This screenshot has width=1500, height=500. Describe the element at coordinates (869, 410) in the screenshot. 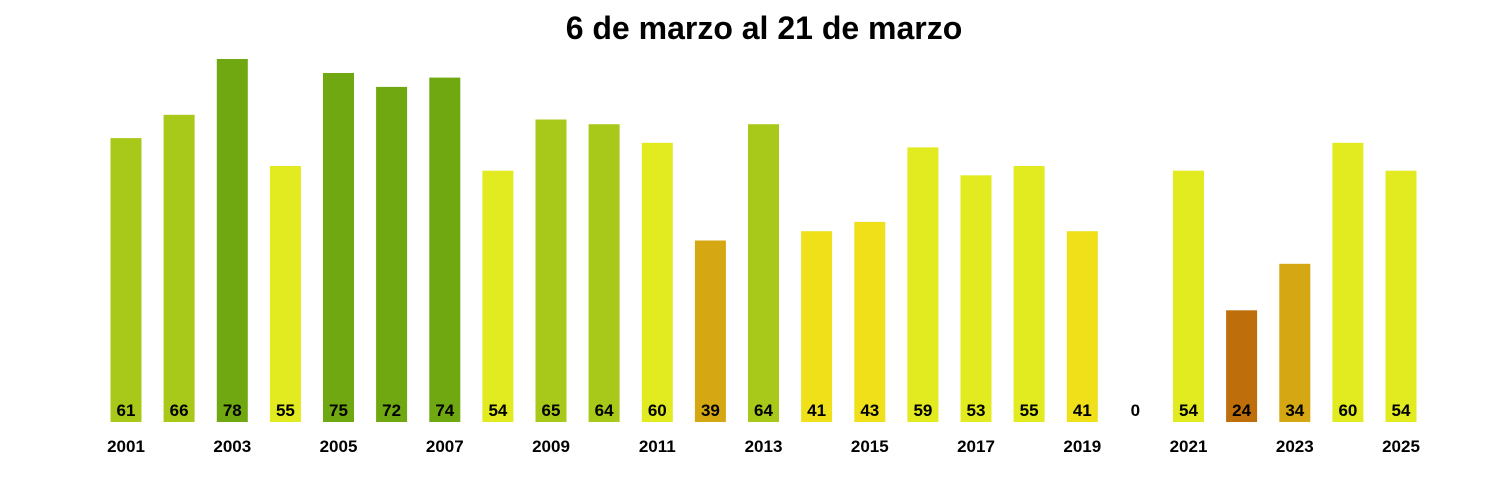

I see `value-label-2015: 43` at that location.